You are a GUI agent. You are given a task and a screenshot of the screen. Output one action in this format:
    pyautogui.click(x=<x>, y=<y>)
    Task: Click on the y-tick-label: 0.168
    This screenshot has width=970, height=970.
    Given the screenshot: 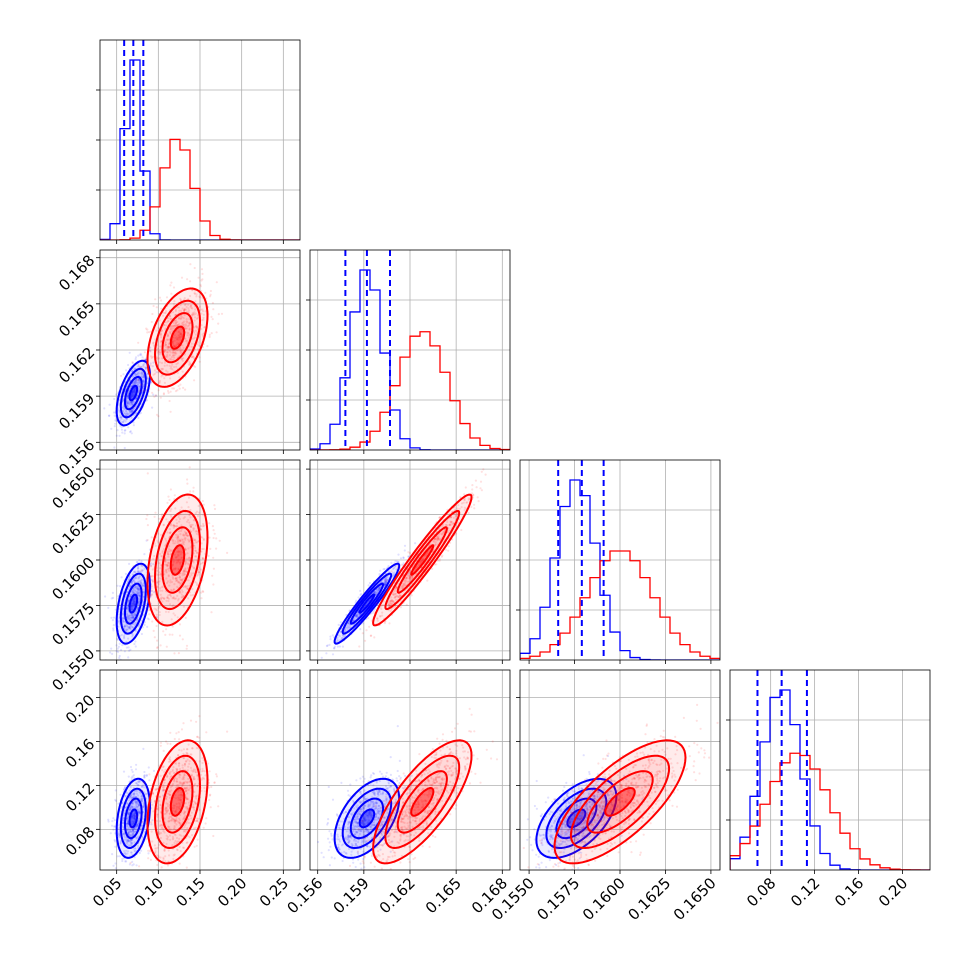 What is the action you would take?
    pyautogui.click(x=76, y=272)
    